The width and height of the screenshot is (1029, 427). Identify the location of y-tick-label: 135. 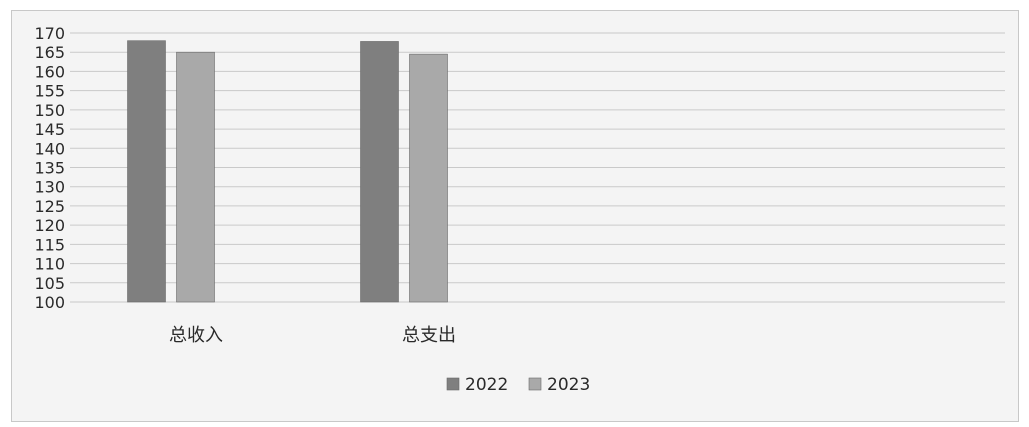
(49, 168).